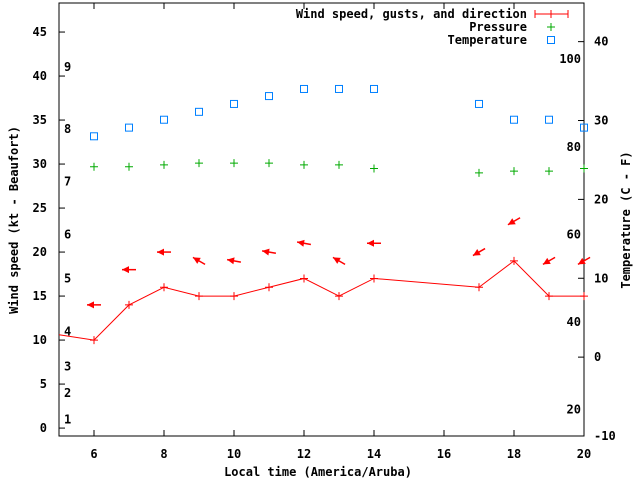  I want to click on y-tick-label: 40, so click(40, 76).